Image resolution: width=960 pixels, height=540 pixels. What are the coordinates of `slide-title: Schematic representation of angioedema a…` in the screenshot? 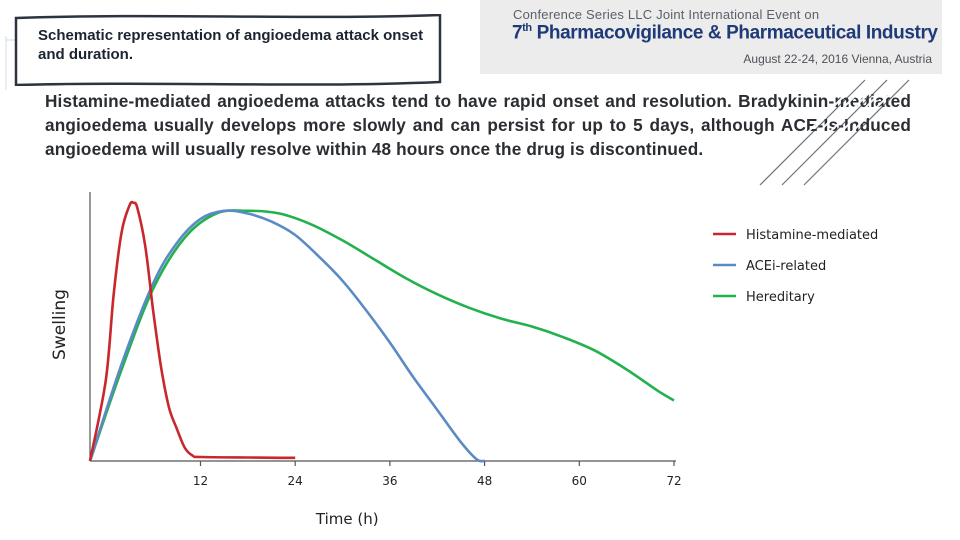 It's located at (231, 45).